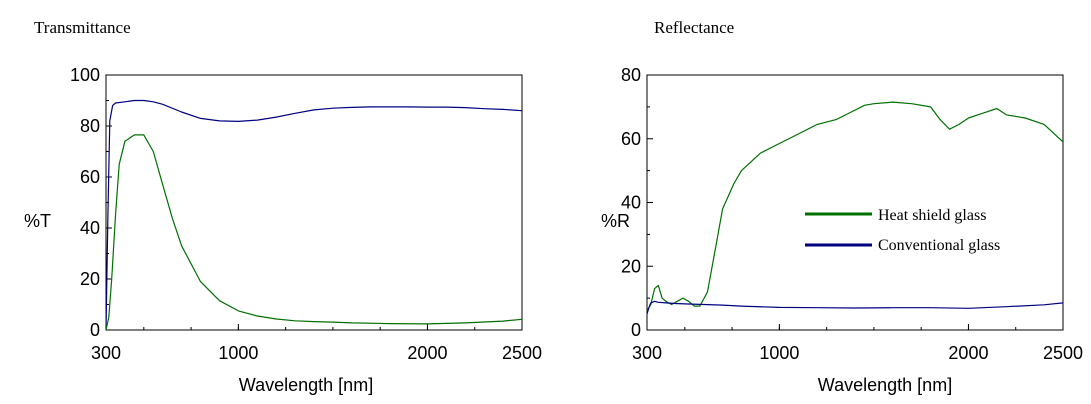 The height and width of the screenshot is (404, 1091). Describe the element at coordinates (106, 353) in the screenshot. I see `transmittance-x-tick-label: 300` at that location.